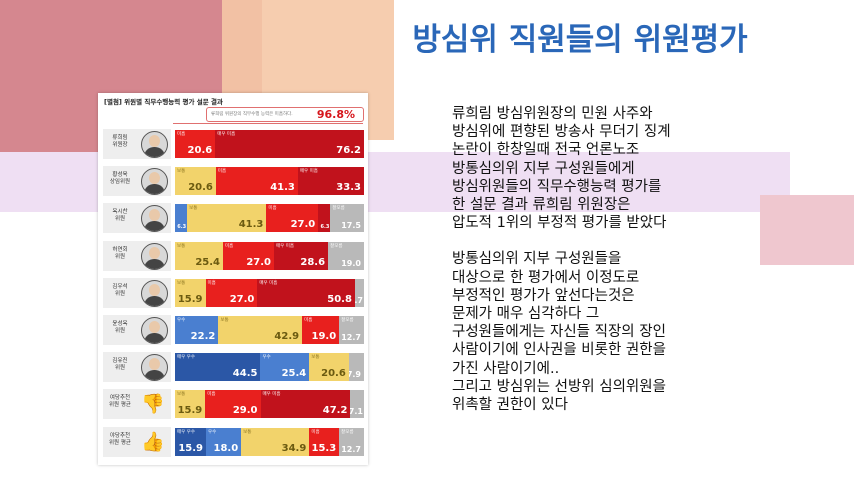 The image size is (854, 480). What do you see at coordinates (306, 292) in the screenshot?
I see `bar-segment: 매우 미흡 50.8` at bounding box center [306, 292].